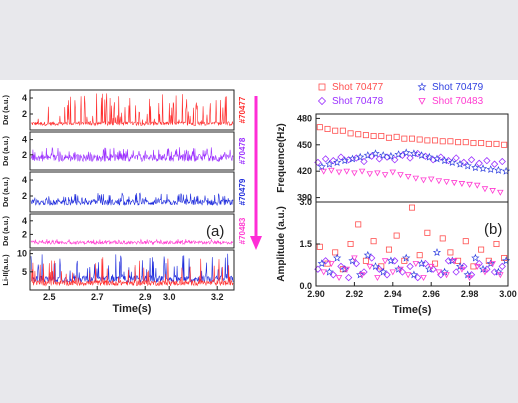 The image size is (518, 403). I want to click on y-tick-label: 480, so click(304, 118).